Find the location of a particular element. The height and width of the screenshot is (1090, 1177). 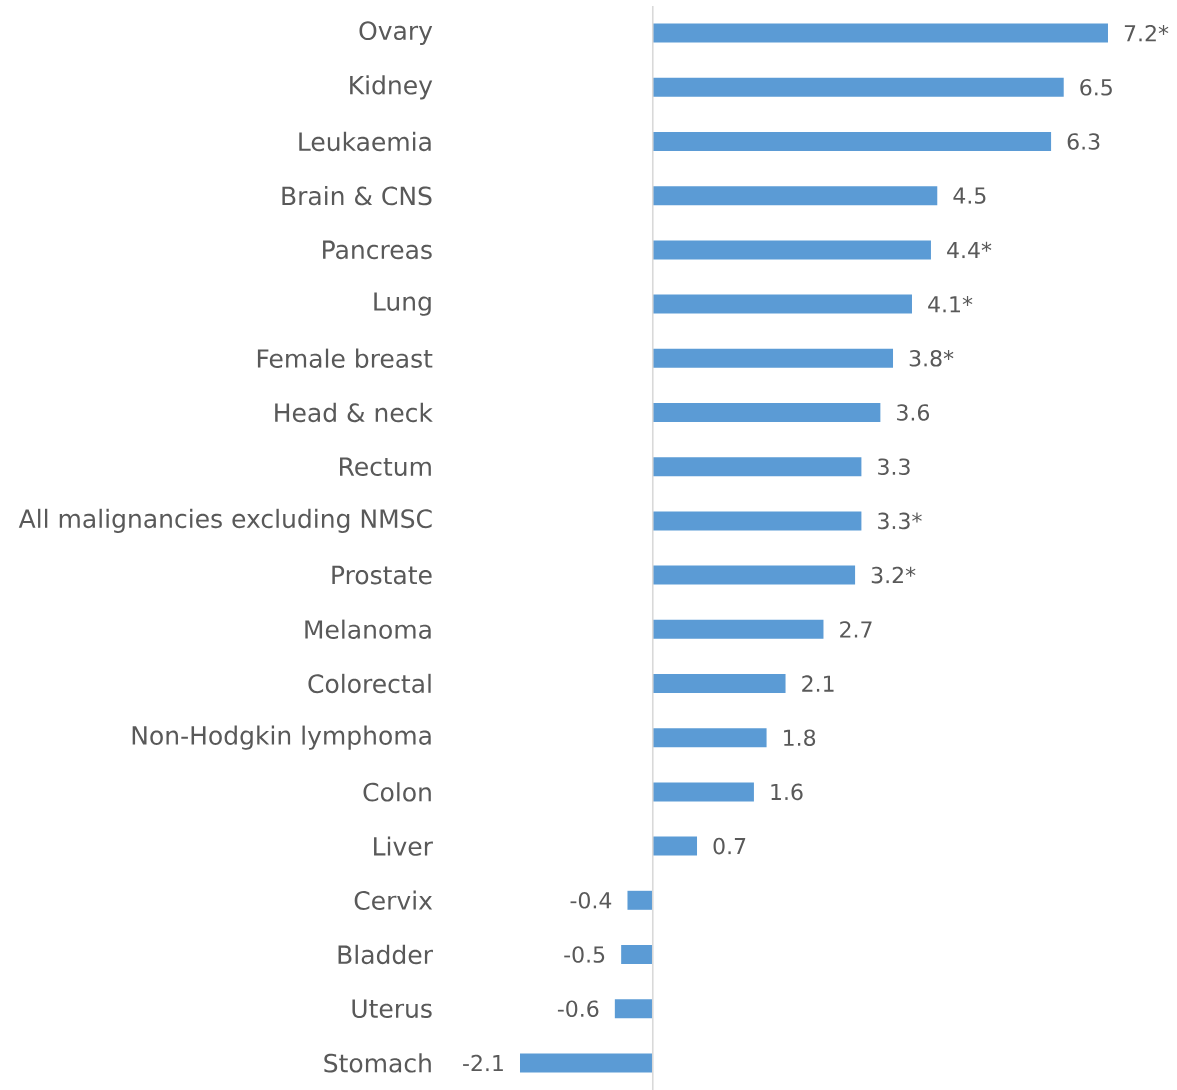

y-tick-label: Cervix is located at coordinates (393, 900).